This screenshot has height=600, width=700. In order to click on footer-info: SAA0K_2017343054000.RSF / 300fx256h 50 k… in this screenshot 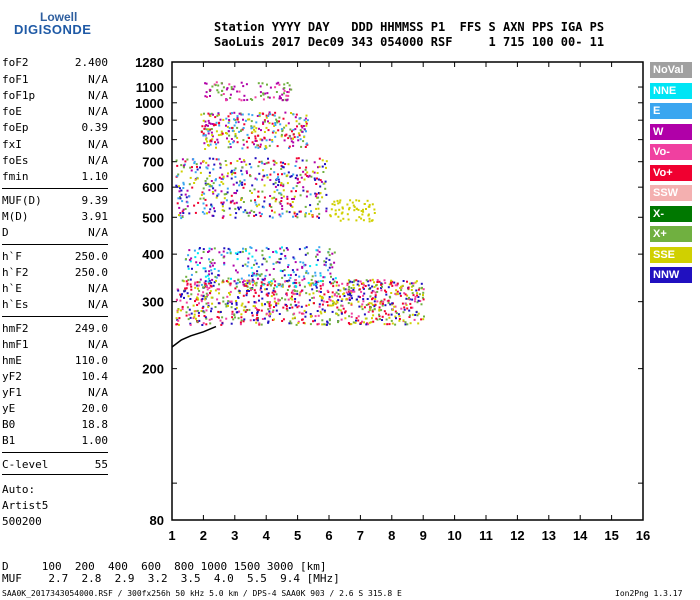, I will do `click(202, 593)`.